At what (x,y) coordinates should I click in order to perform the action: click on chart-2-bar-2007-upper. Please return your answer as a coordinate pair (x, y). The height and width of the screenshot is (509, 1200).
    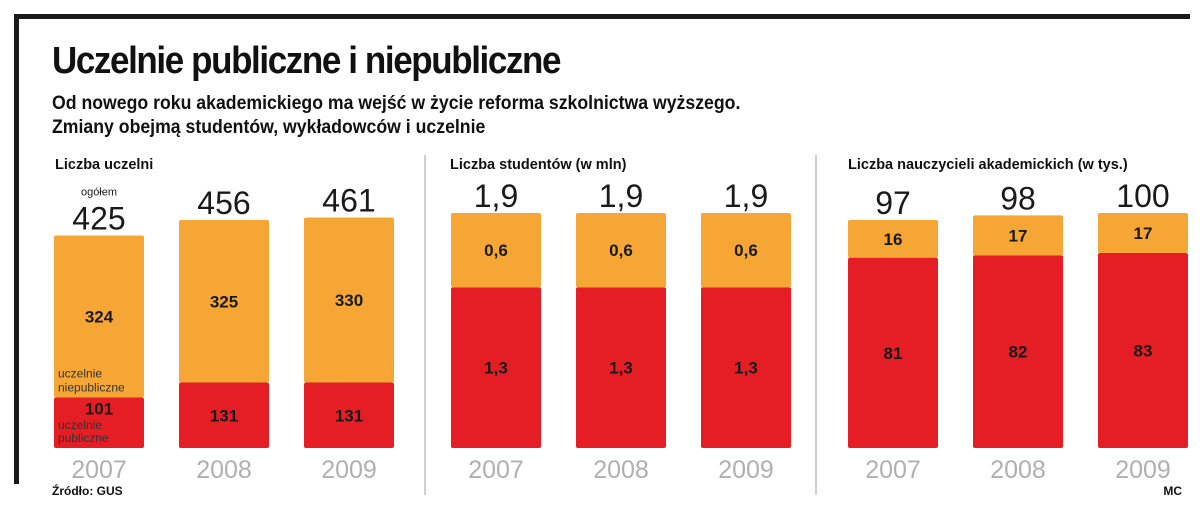
    Looking at the image, I should click on (496, 250).